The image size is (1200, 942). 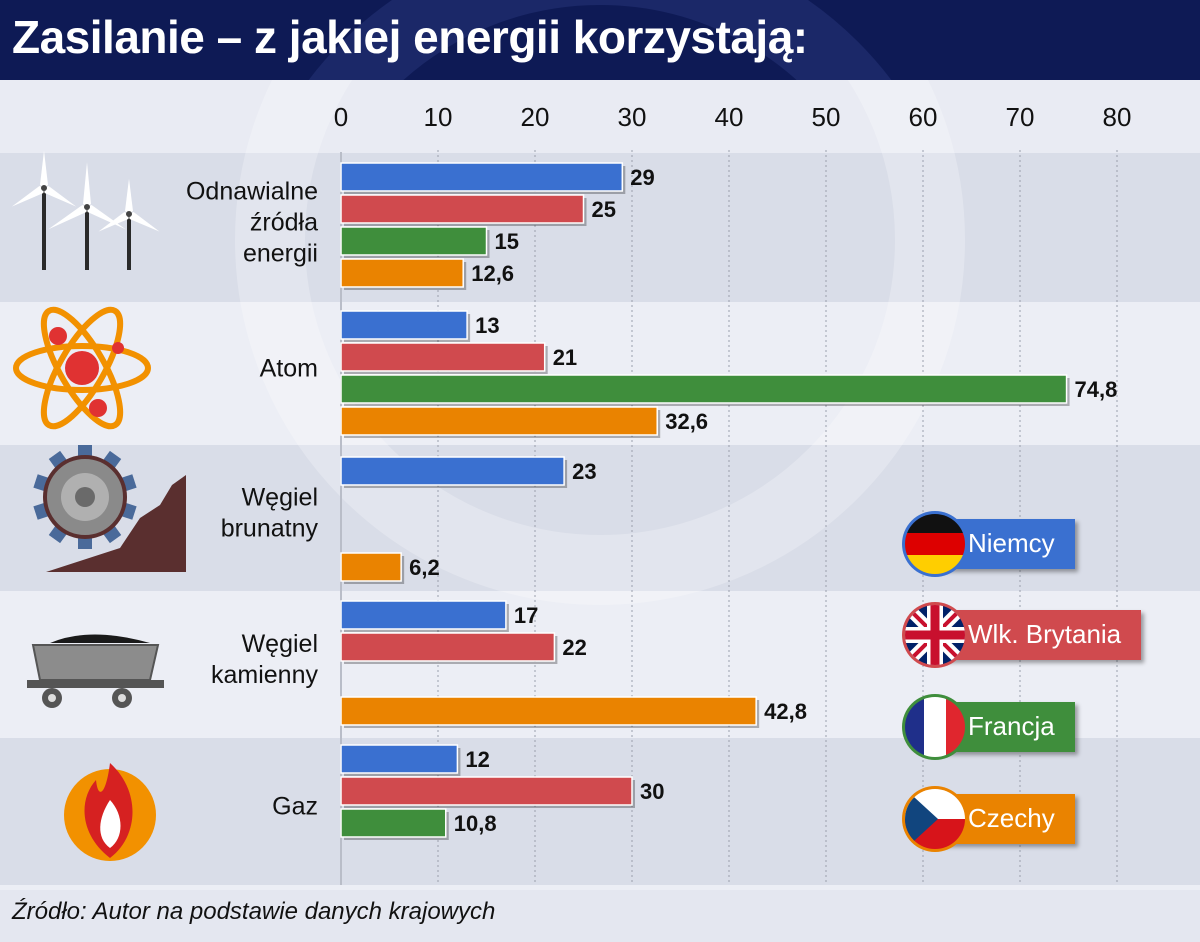 I want to click on czech-flag-icon, so click(x=935, y=819).